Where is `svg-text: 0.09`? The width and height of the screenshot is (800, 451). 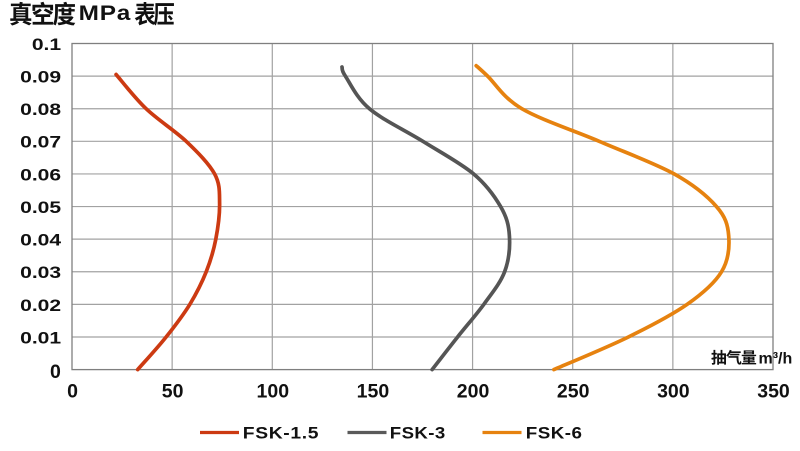
svg-text: 0.09 is located at coordinates (40, 77).